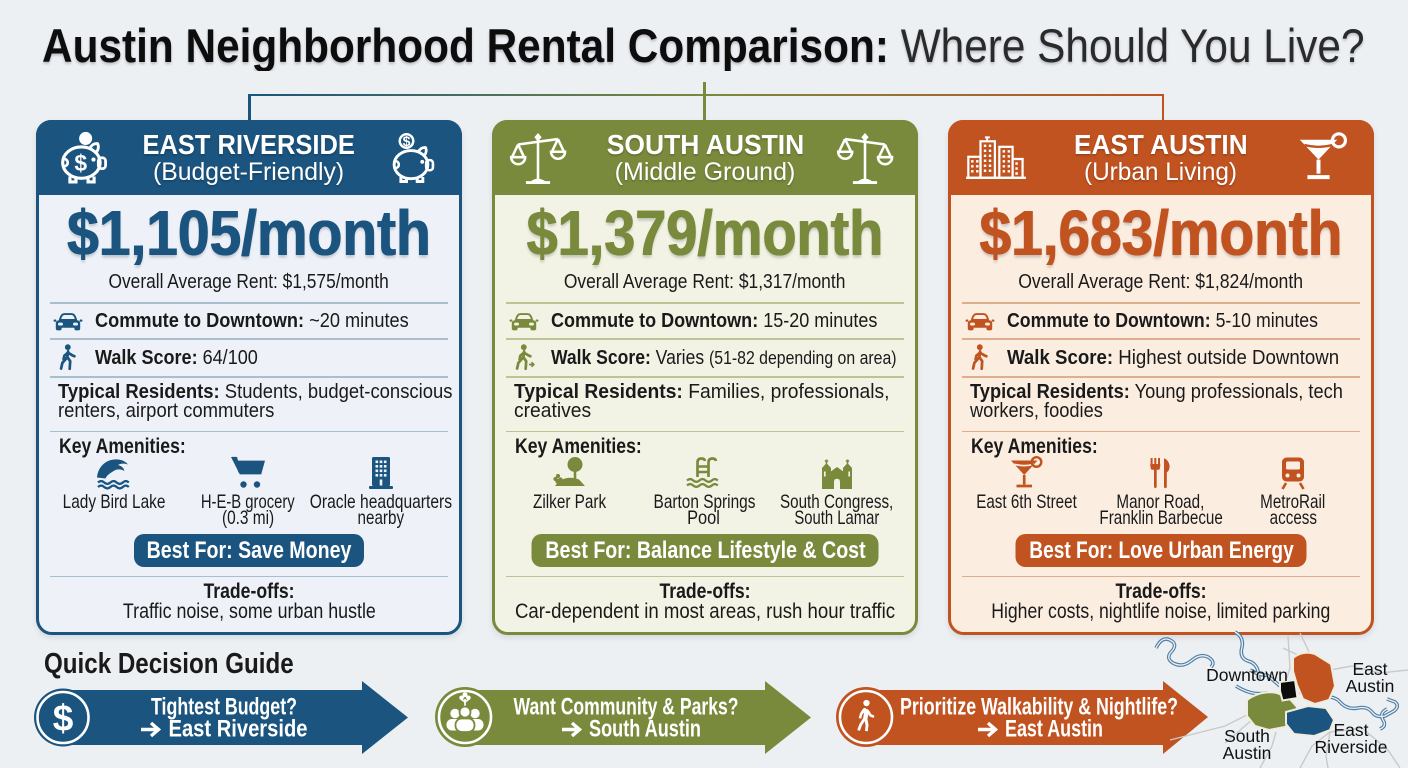 Image resolution: width=1408 pixels, height=768 pixels. Describe the element at coordinates (1247, 736) in the screenshot. I see `svg-text: South` at that location.